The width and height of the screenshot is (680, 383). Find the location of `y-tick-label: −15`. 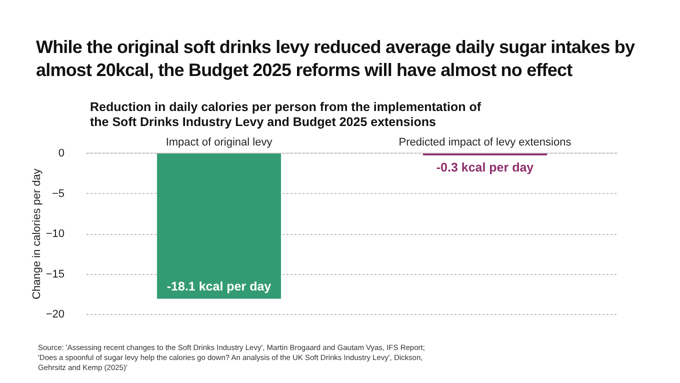

y-tick-label: −15 is located at coordinates (55, 274).